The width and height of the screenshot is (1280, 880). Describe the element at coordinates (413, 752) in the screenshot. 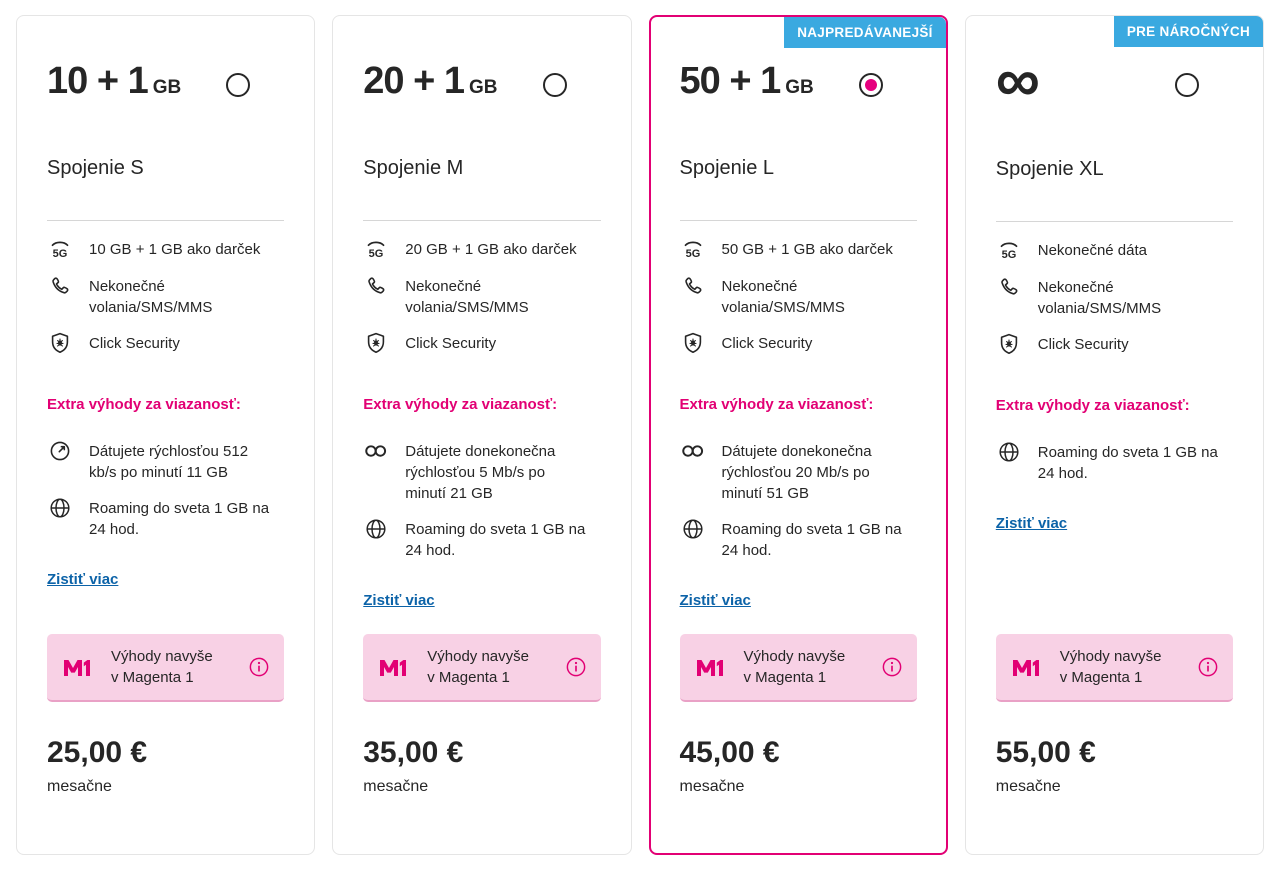

I see `price: 35,00 €` at that location.